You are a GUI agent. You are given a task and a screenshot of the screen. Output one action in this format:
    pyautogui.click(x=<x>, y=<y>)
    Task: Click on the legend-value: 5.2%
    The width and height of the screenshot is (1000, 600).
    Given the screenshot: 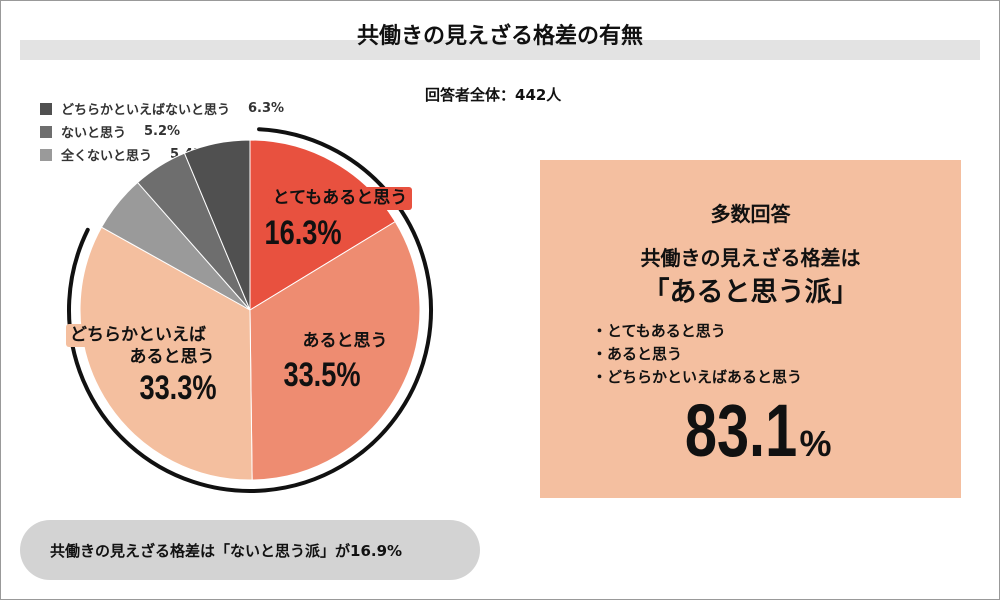 What is the action you would take?
    pyautogui.click(x=162, y=131)
    